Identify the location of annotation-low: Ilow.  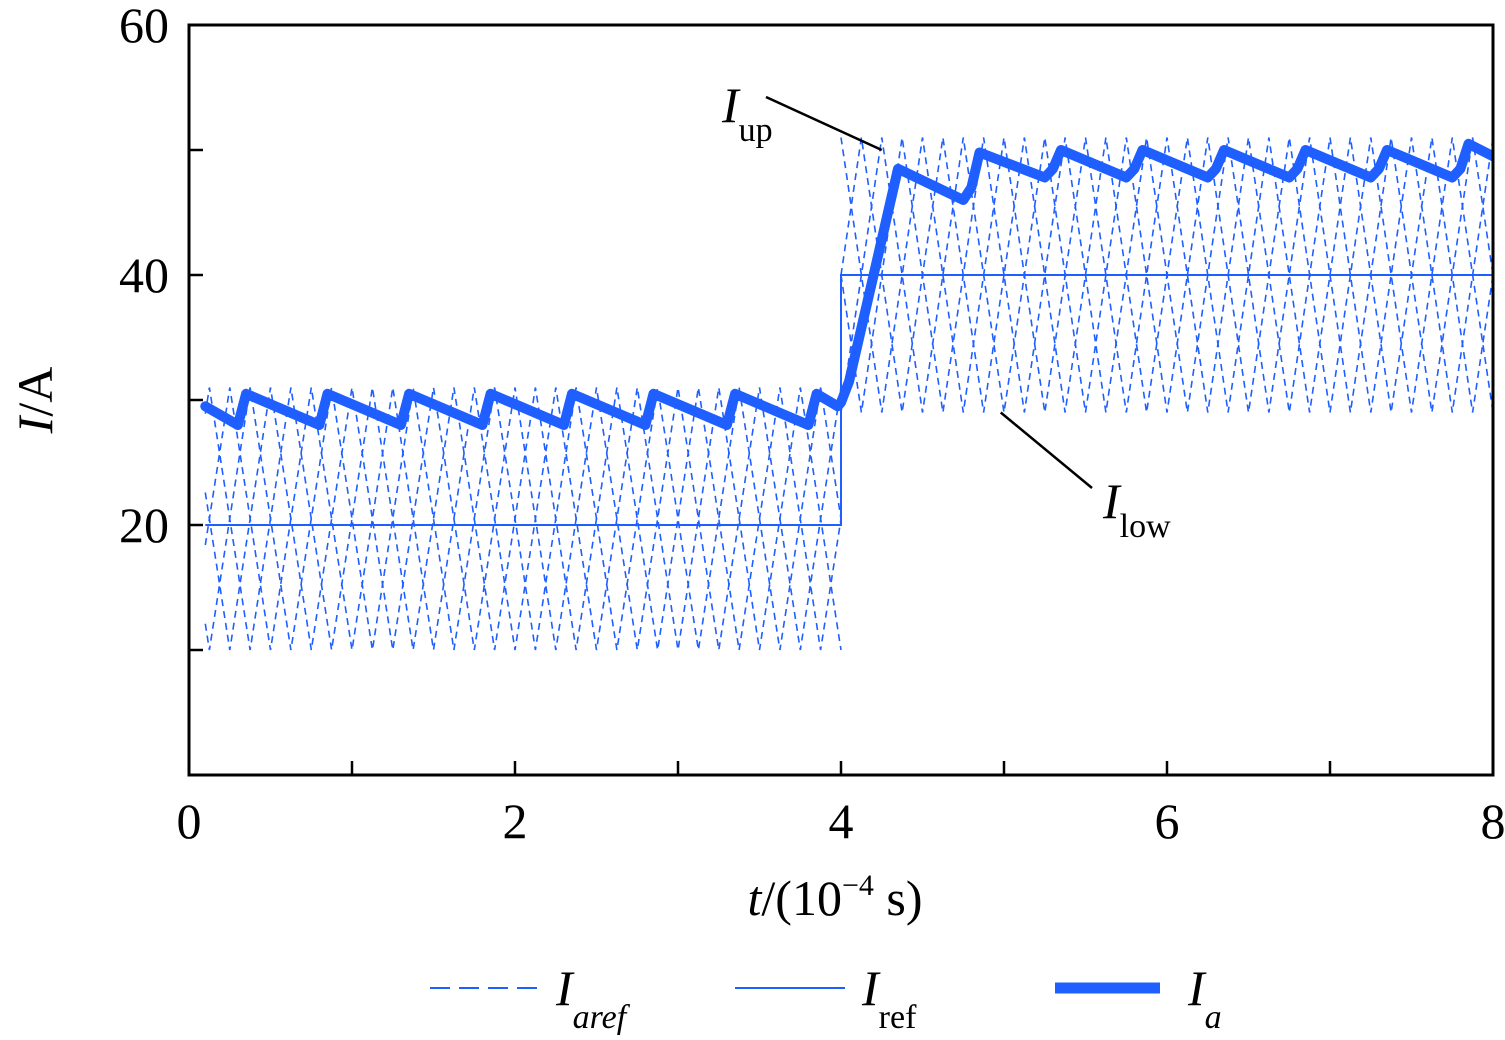
(1136, 509).